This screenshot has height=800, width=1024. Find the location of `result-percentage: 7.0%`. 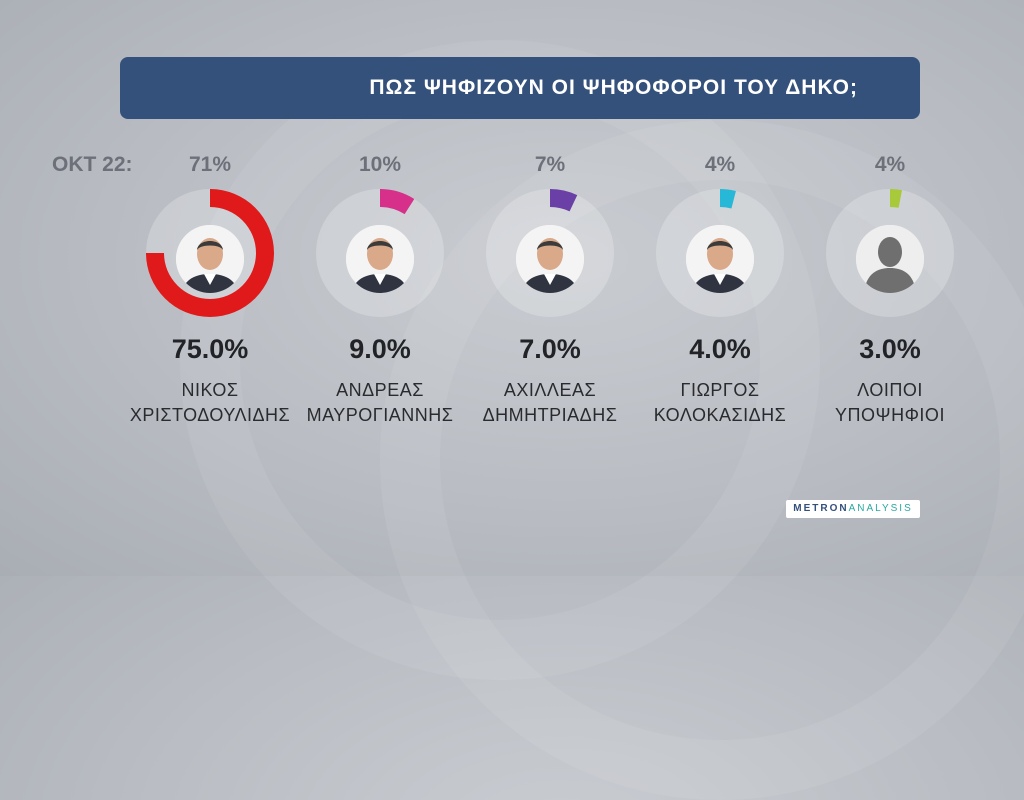

result-percentage: 7.0% is located at coordinates (550, 349).